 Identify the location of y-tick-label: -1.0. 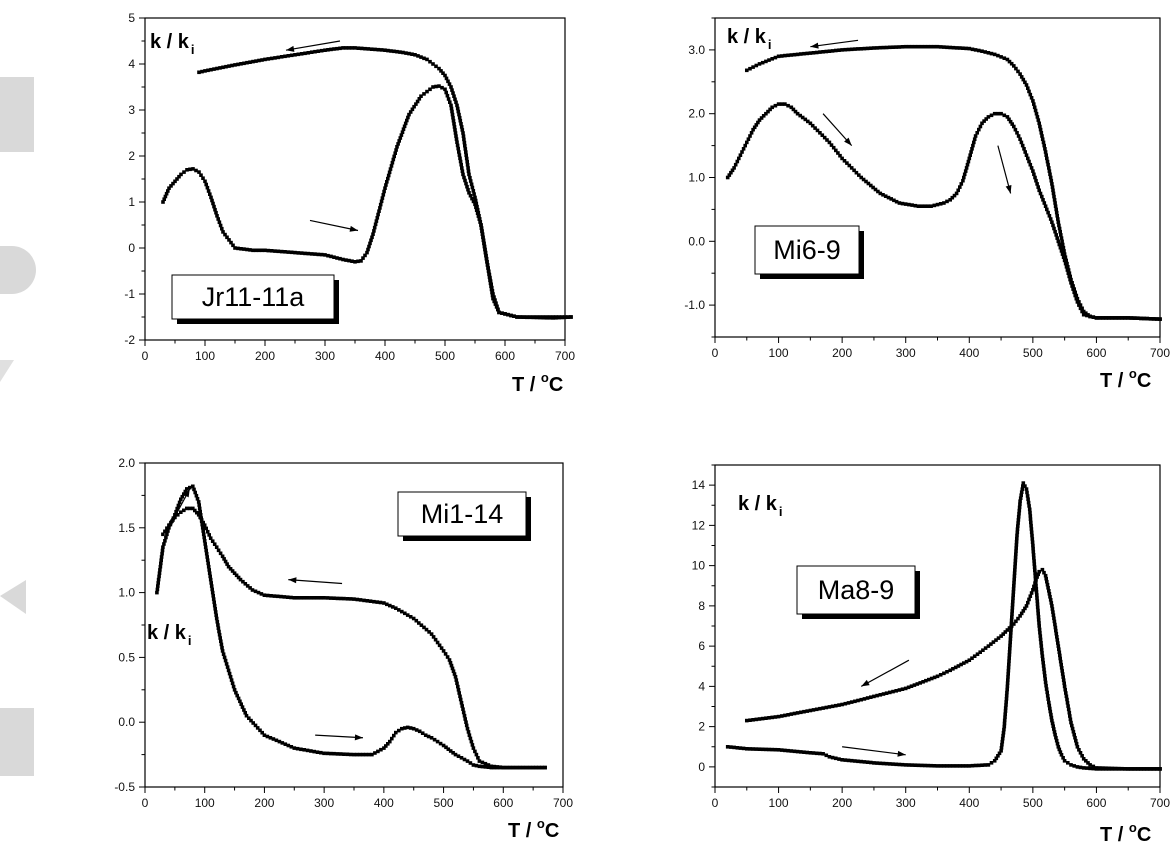
(694, 305).